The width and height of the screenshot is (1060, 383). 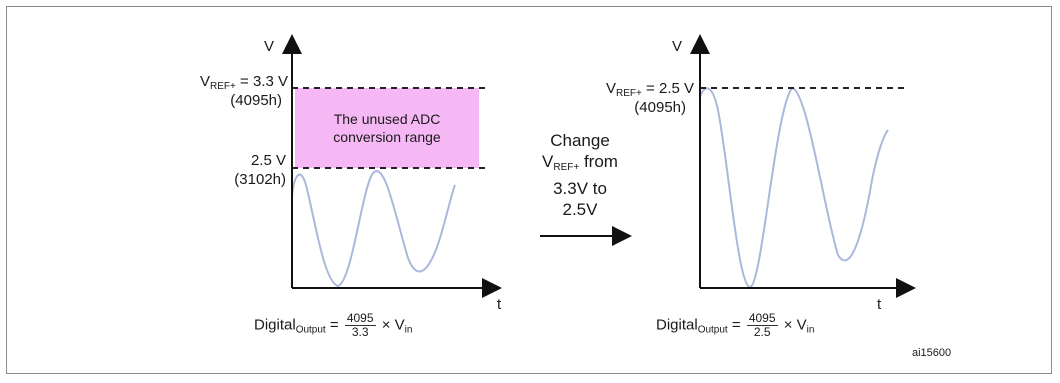 What do you see at coordinates (260, 179) in the screenshot?
I see `left-mid-code: (3102h)` at bounding box center [260, 179].